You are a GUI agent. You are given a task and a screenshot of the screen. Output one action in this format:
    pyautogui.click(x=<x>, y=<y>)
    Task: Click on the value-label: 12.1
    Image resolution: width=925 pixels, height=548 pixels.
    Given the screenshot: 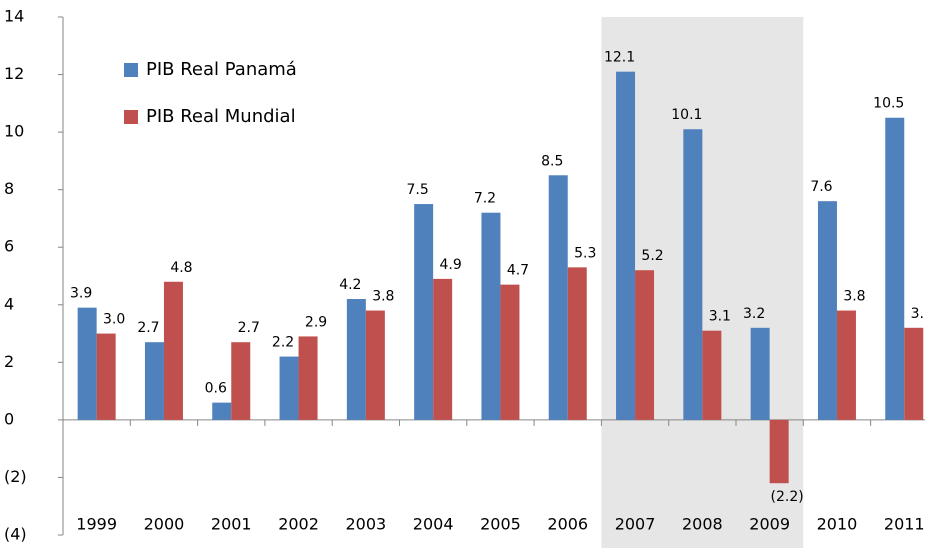 What is the action you would take?
    pyautogui.click(x=619, y=58)
    